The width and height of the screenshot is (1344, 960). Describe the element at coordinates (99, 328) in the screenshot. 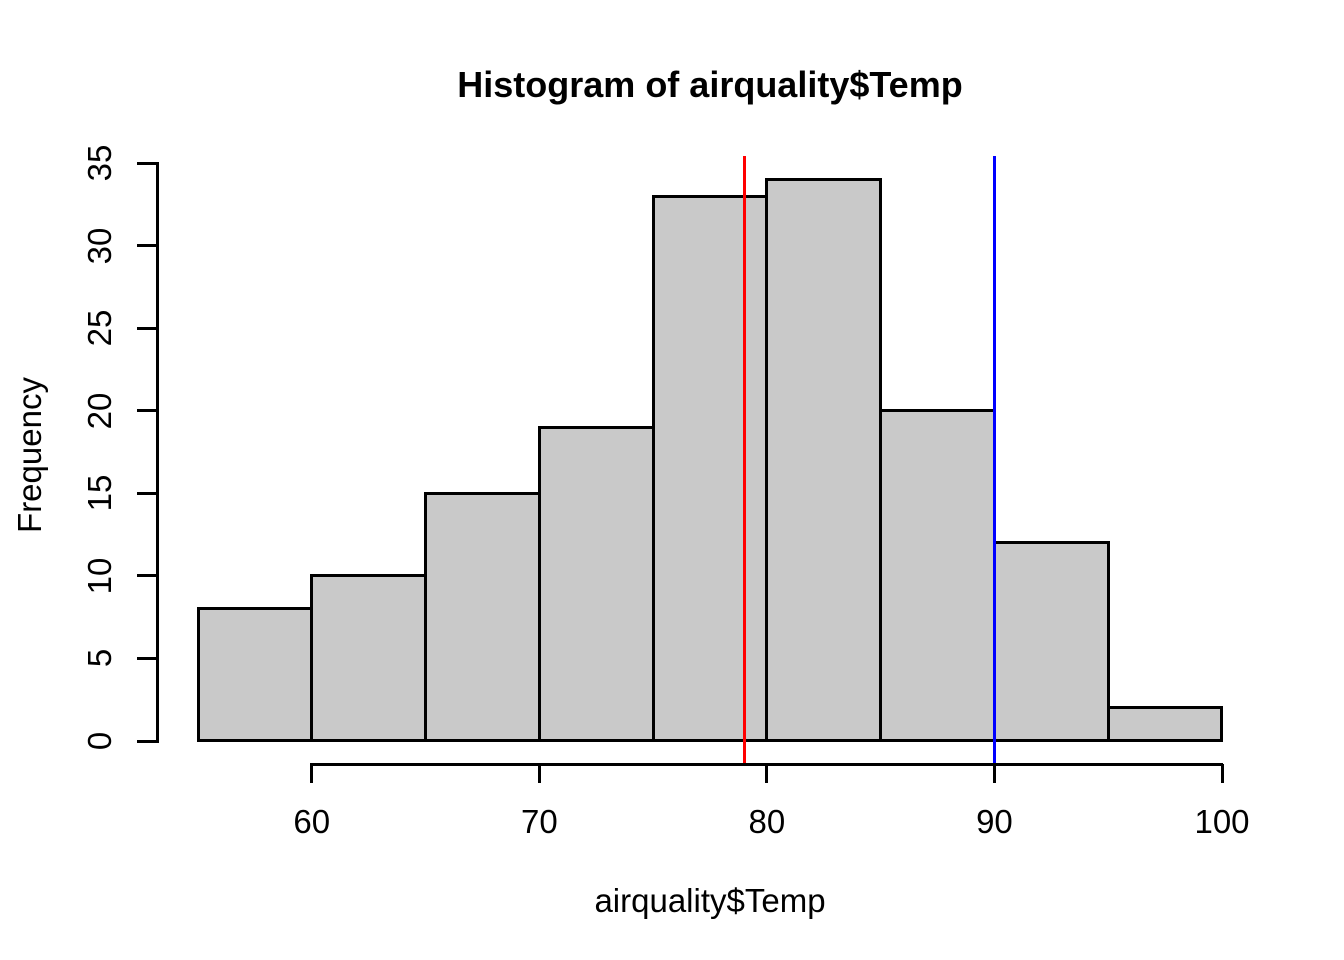

I see `y-tick-label-25: 25` at that location.